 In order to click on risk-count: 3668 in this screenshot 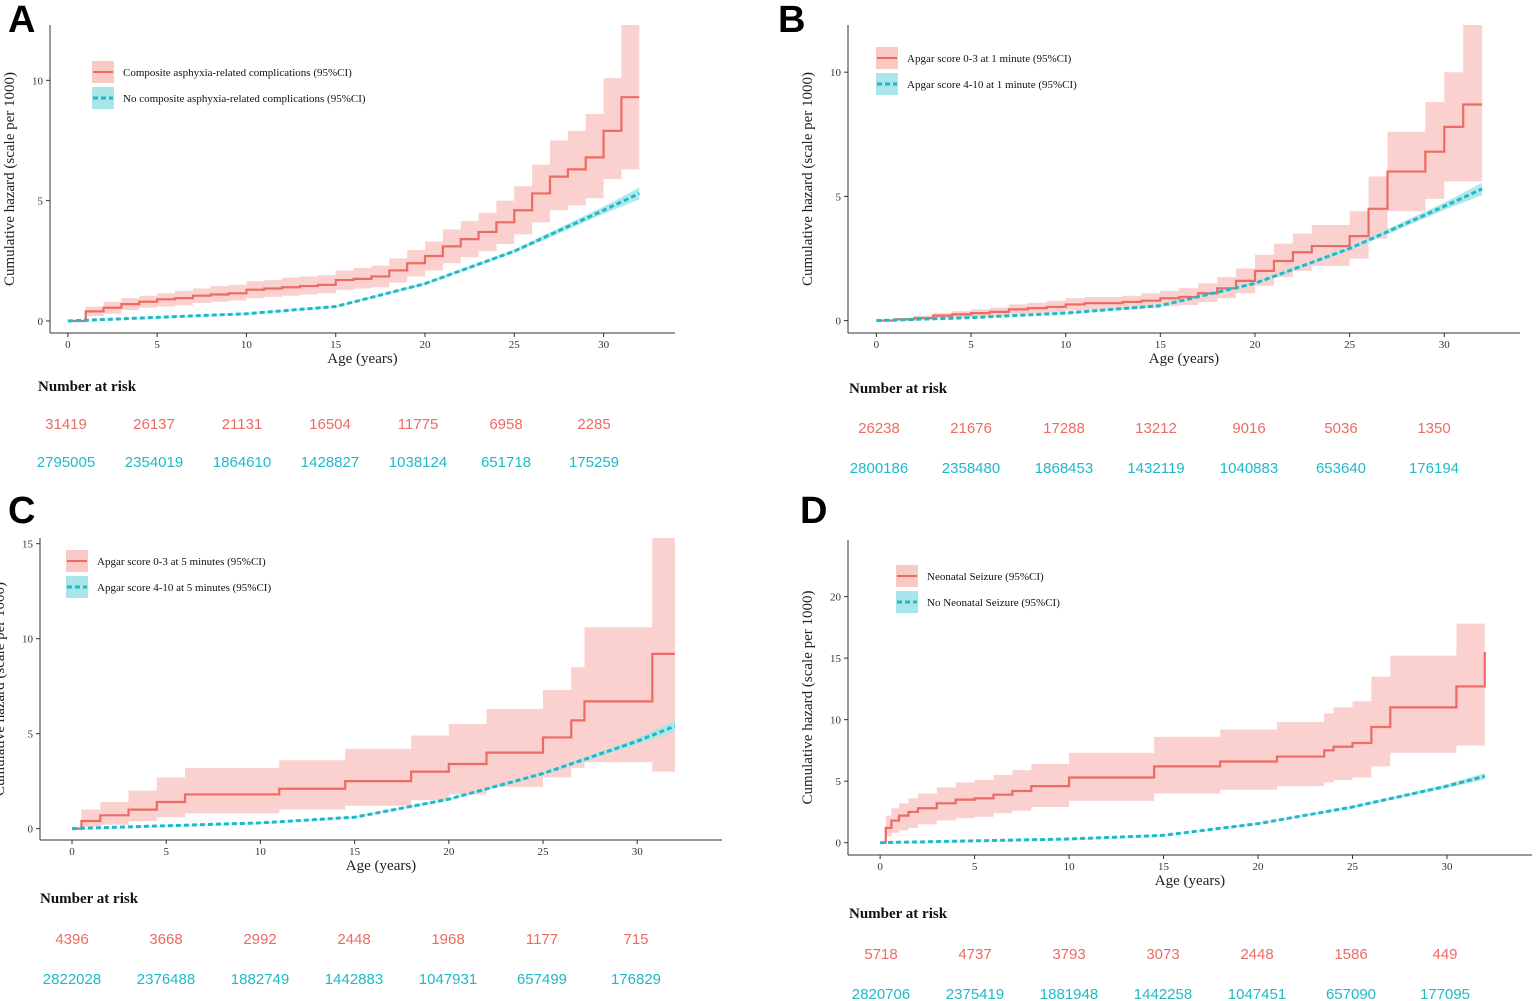, I will do `click(165, 939)`.